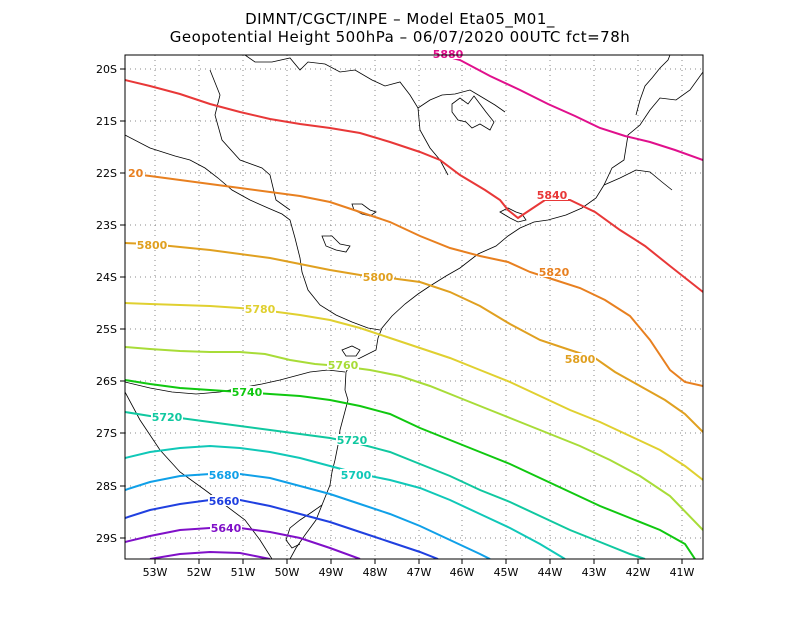  What do you see at coordinates (638, 572) in the screenshot?
I see `lon-label: 42W` at bounding box center [638, 572].